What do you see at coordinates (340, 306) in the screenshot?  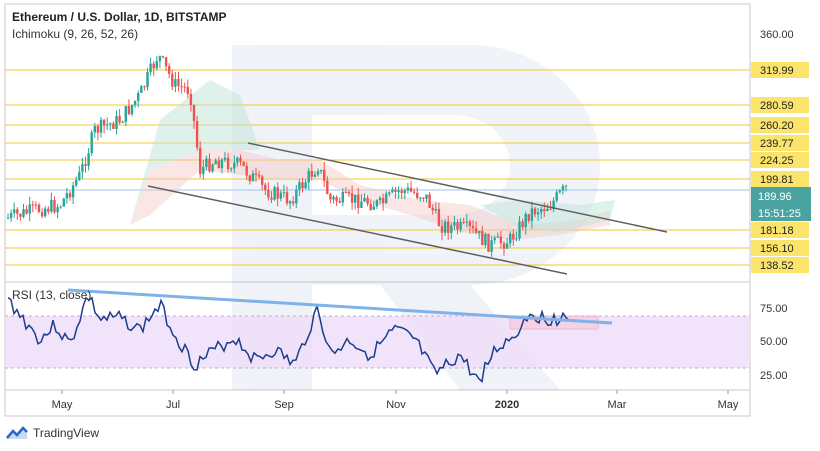 I see `rsi-trendline` at bounding box center [340, 306].